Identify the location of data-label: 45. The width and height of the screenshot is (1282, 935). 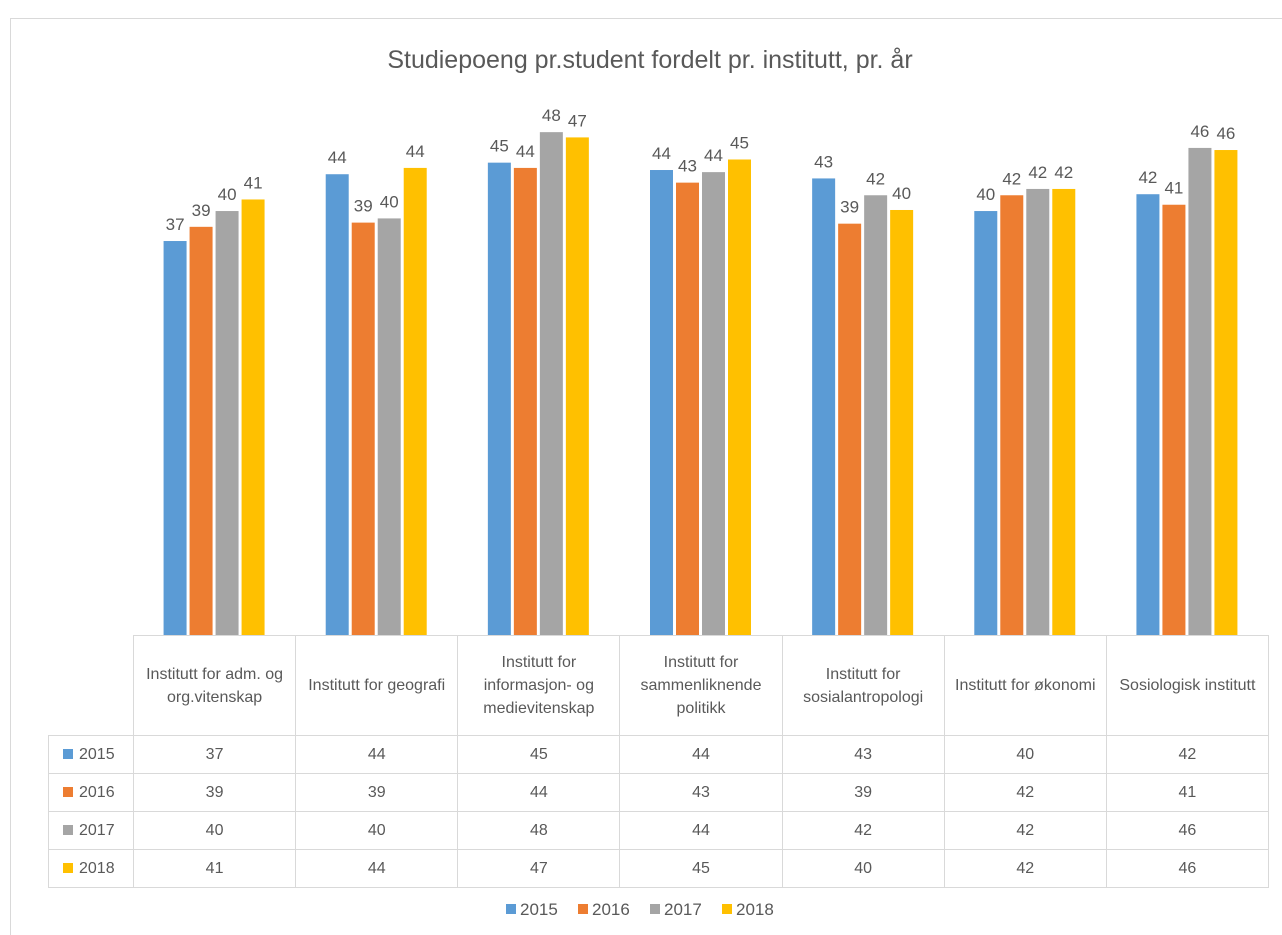
(499, 146).